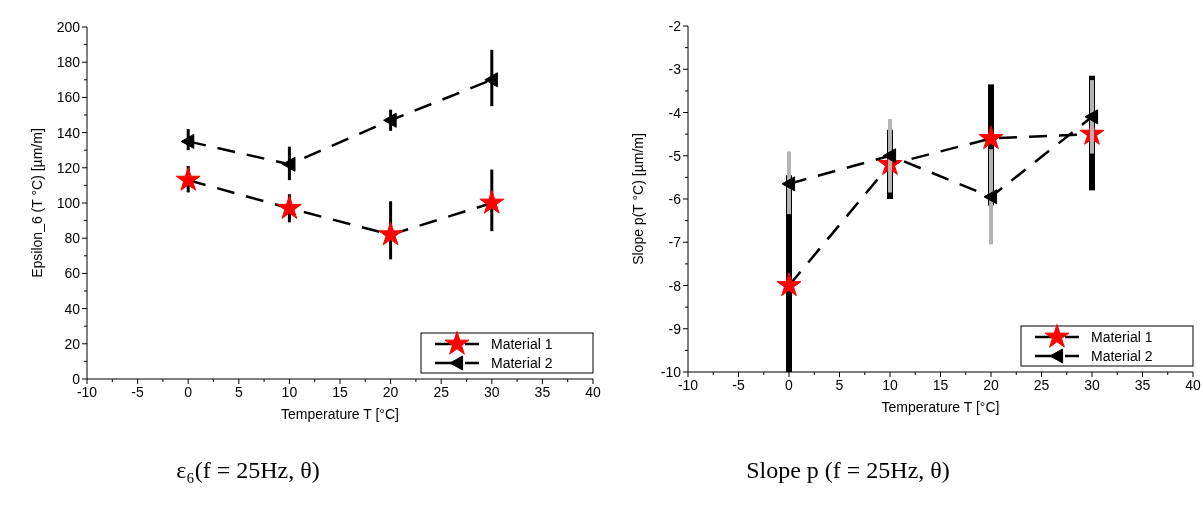  I want to click on y-tick-label: -10, so click(671, 372).